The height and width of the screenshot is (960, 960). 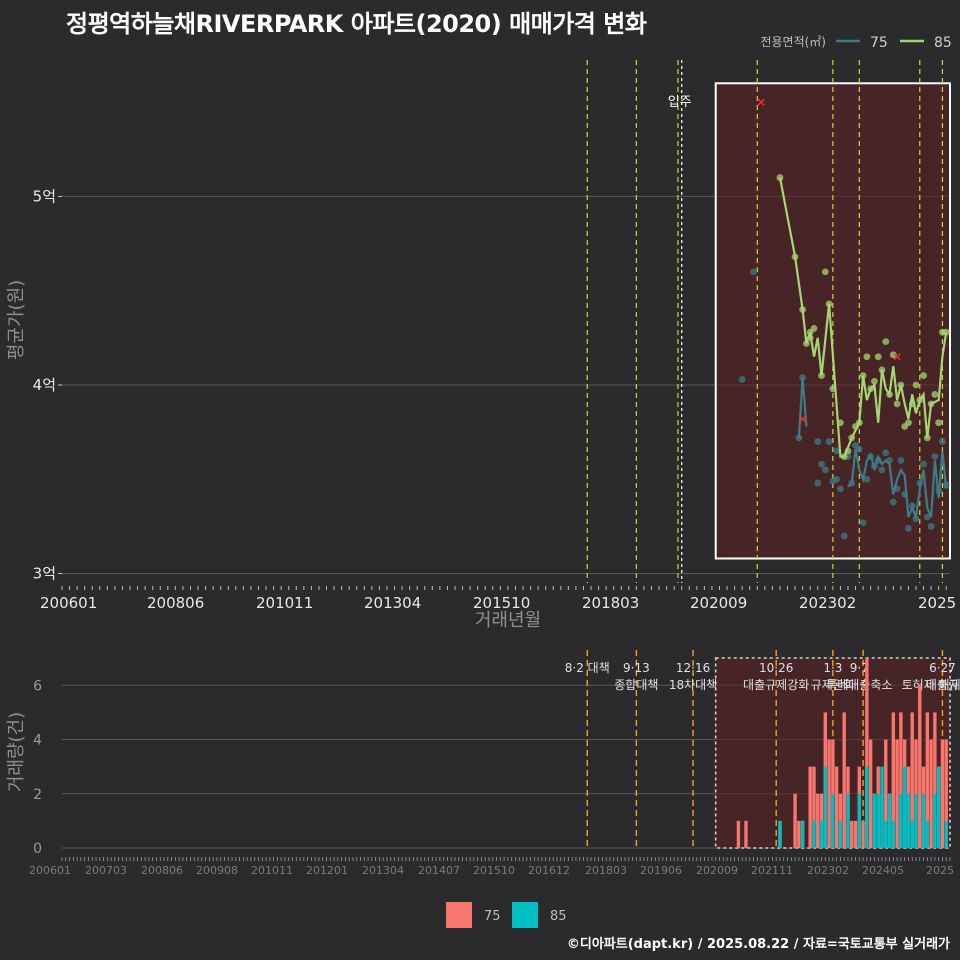 I want to click on y-tick-label: 3억, so click(x=44, y=574).